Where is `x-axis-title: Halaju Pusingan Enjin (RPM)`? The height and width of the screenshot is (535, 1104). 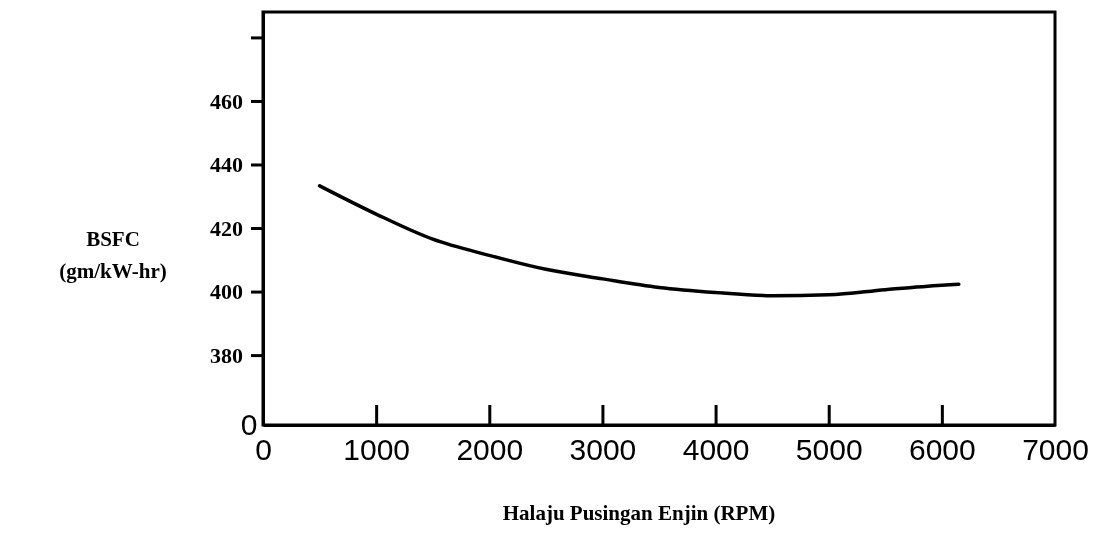
x-axis-title: Halaju Pusingan Enjin (RPM) is located at coordinates (639, 513).